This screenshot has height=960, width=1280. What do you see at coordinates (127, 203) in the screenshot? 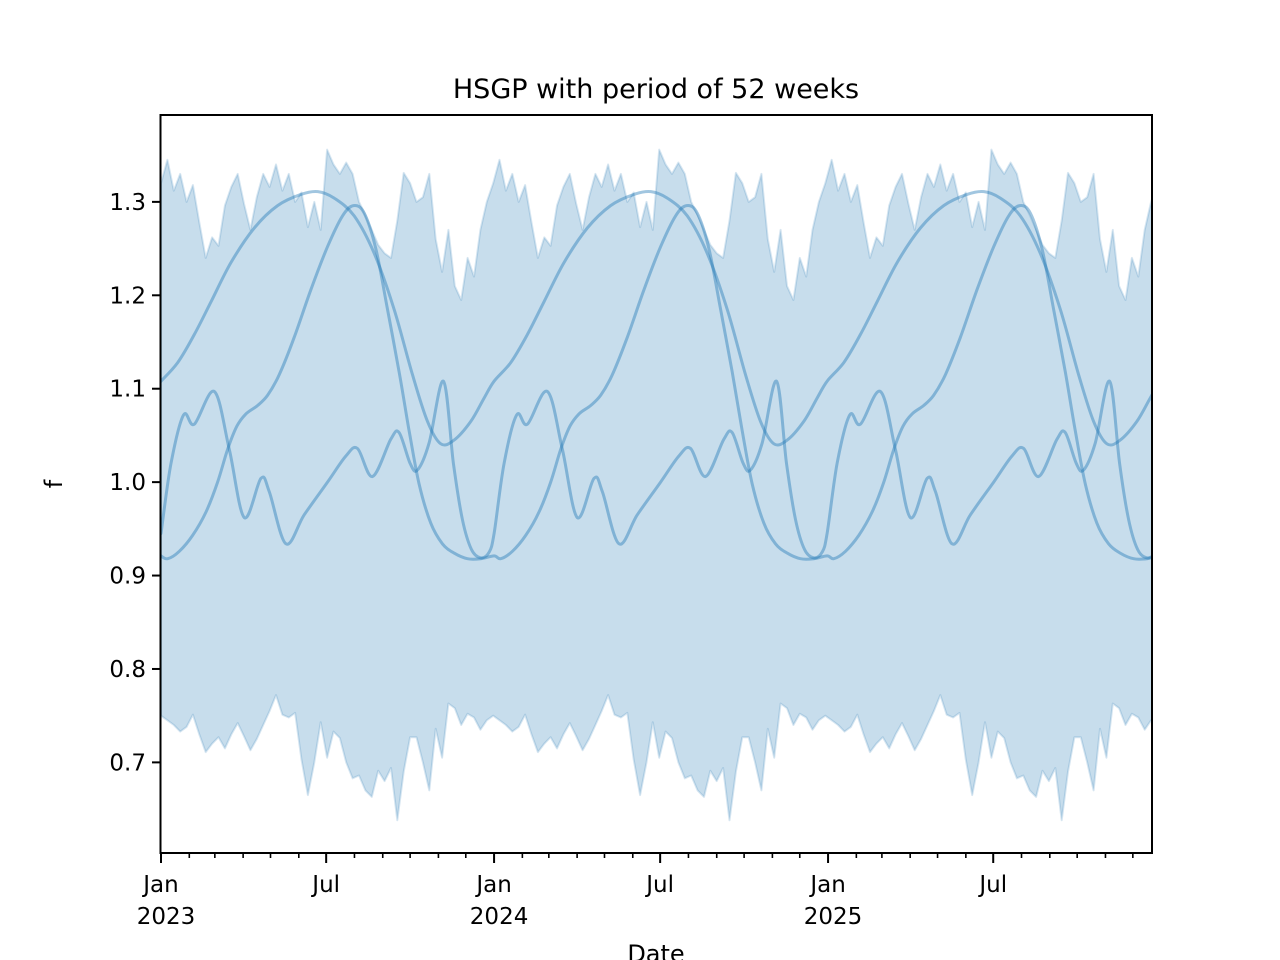
I see `y-tick-label: 1.3` at bounding box center [127, 203].